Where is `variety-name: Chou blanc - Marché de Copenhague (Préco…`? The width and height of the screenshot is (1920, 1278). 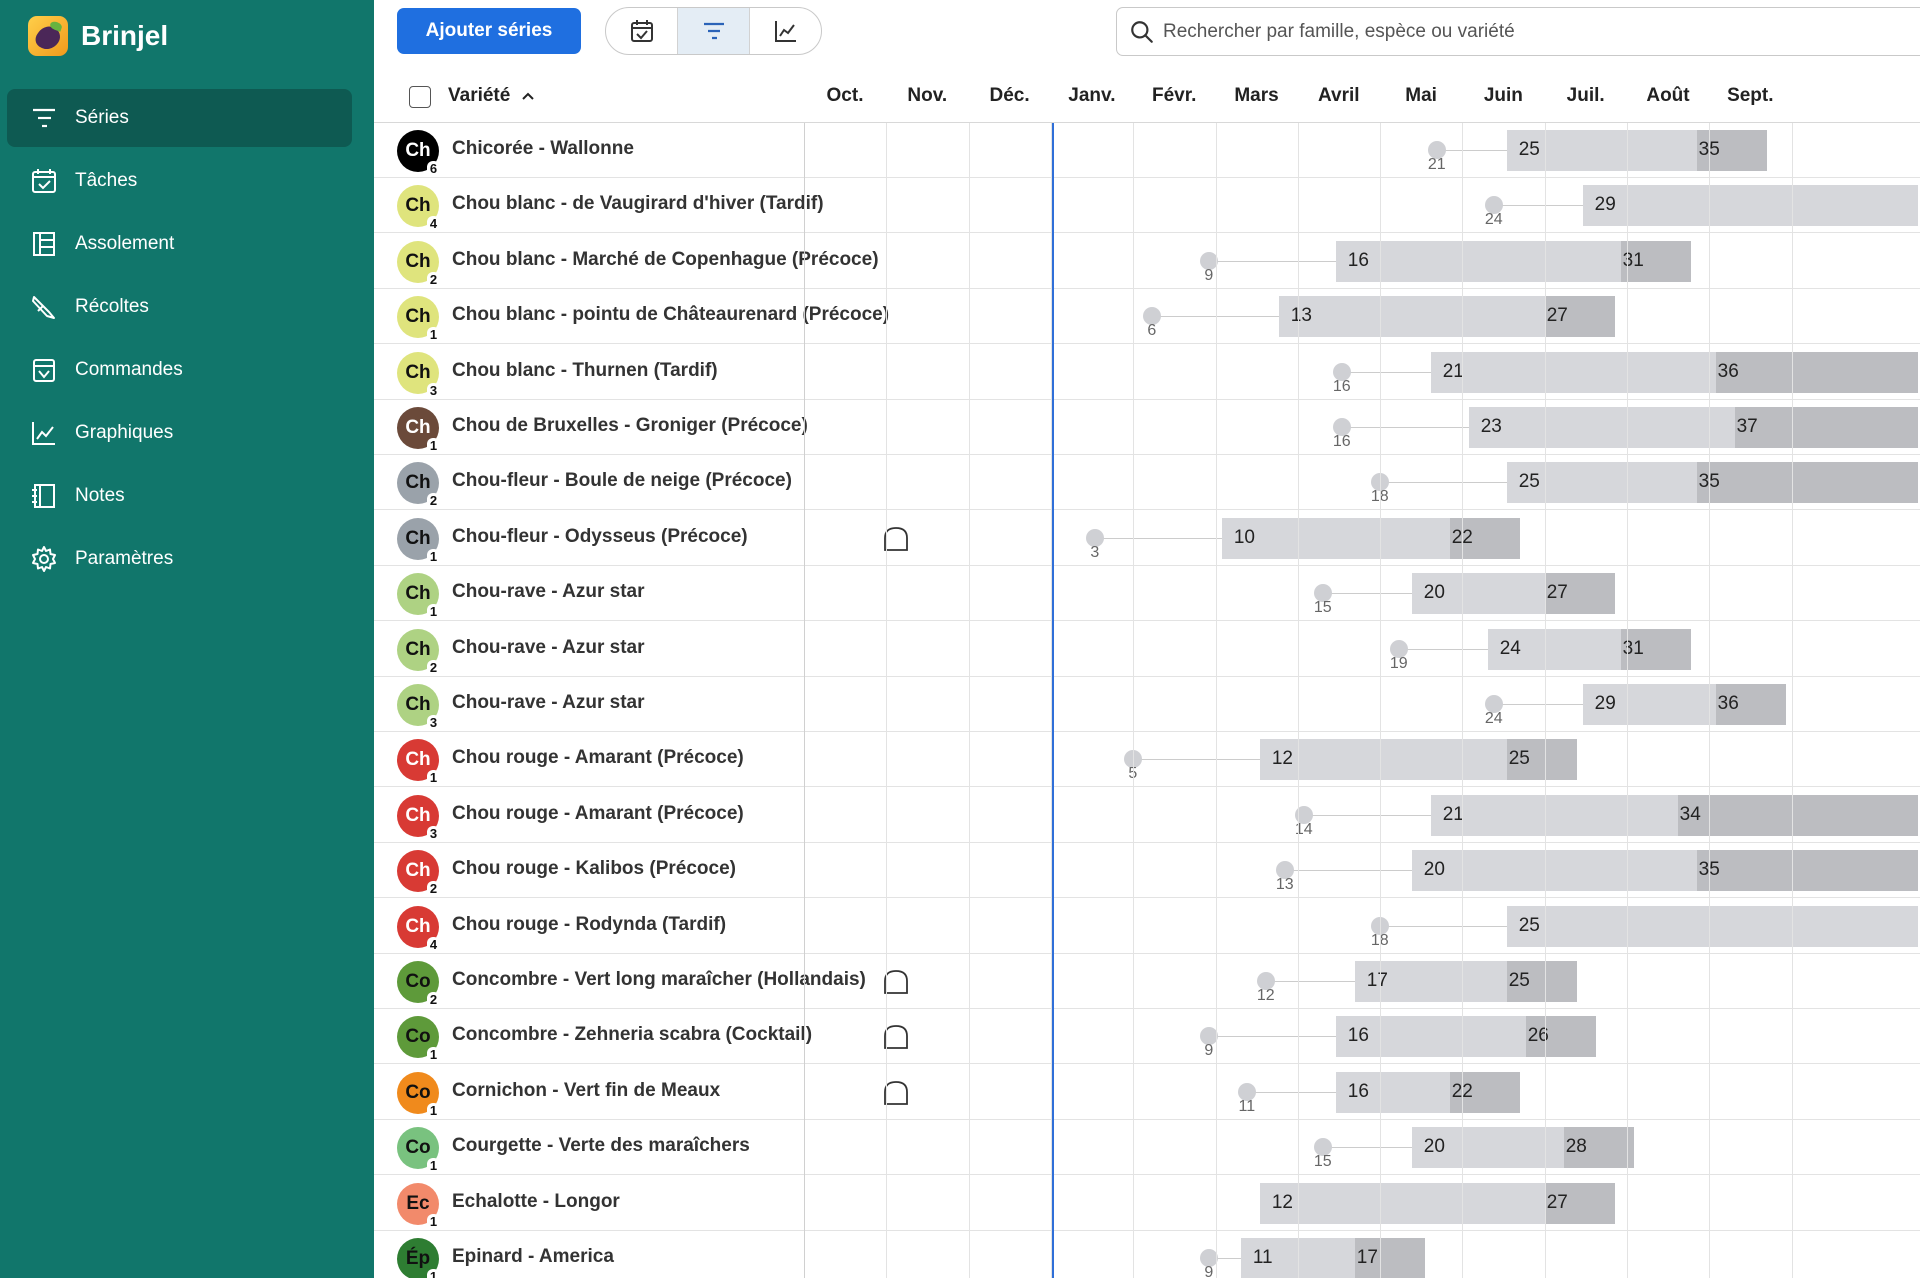 variety-name: Chou blanc - Marché de Copenhague (Préco… is located at coordinates (665, 259).